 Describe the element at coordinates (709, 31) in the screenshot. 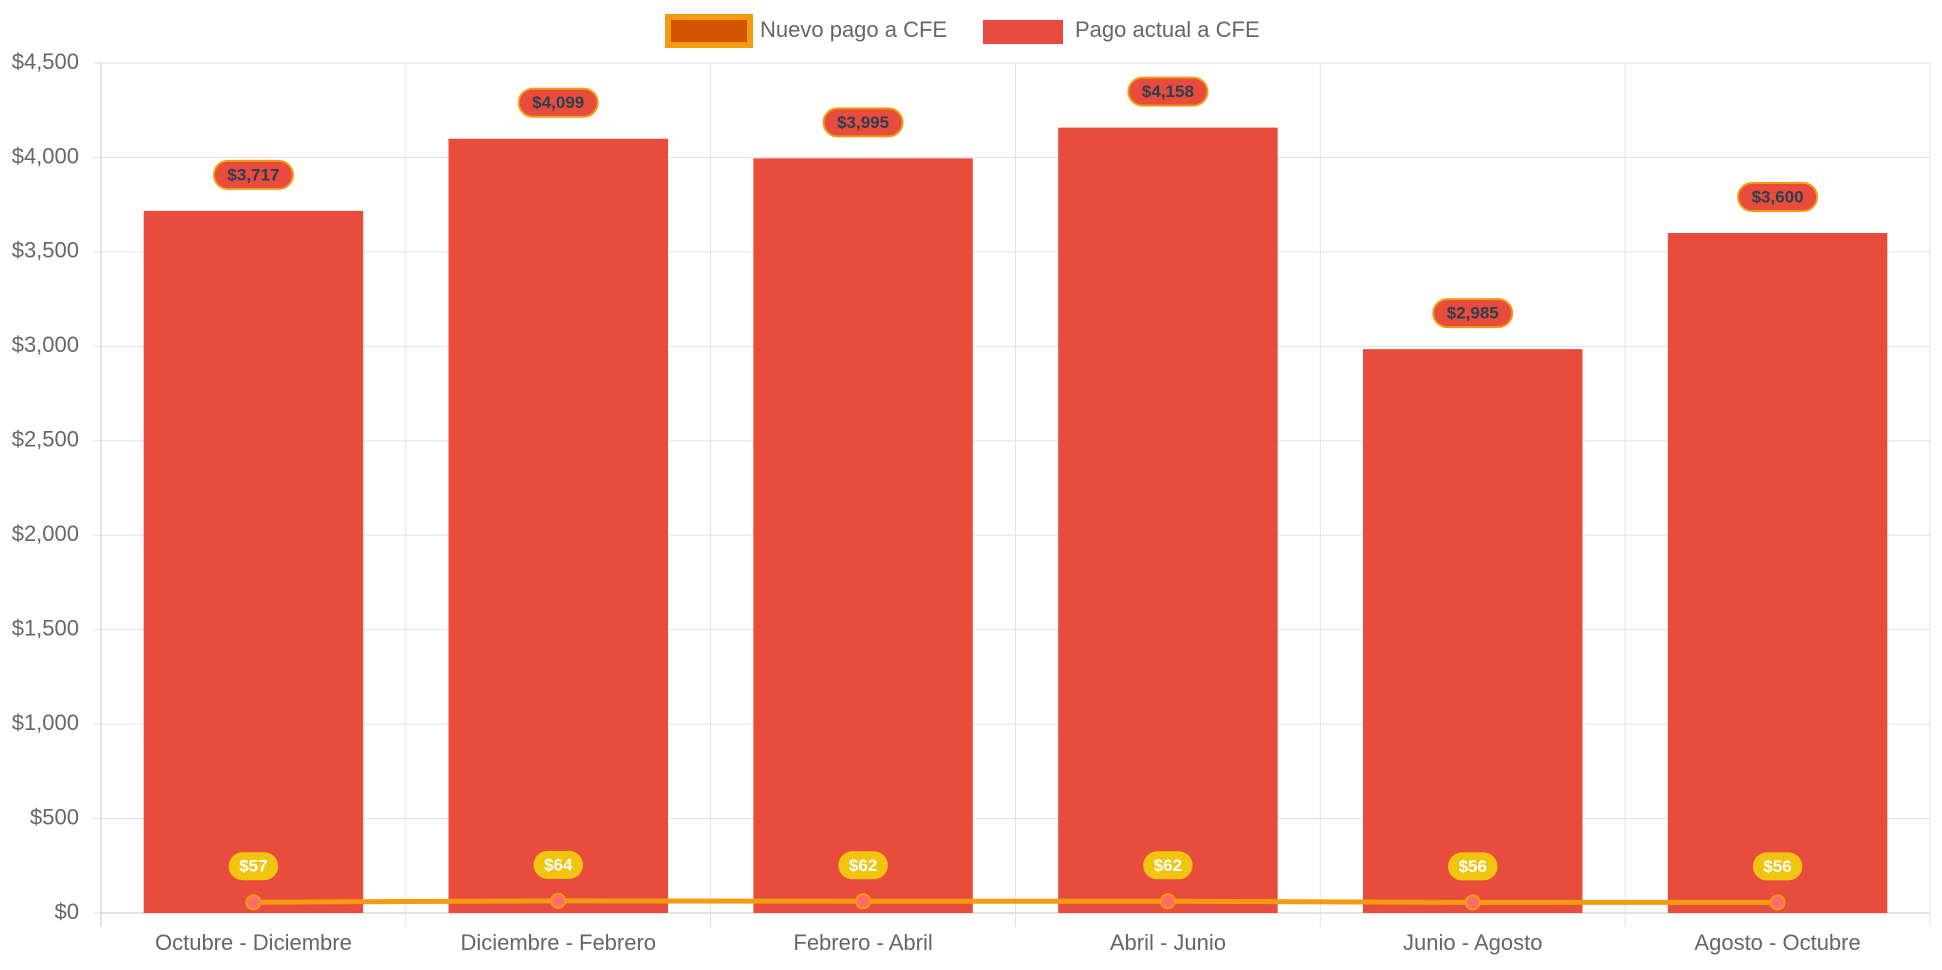

I see `legend-swatch-line` at that location.